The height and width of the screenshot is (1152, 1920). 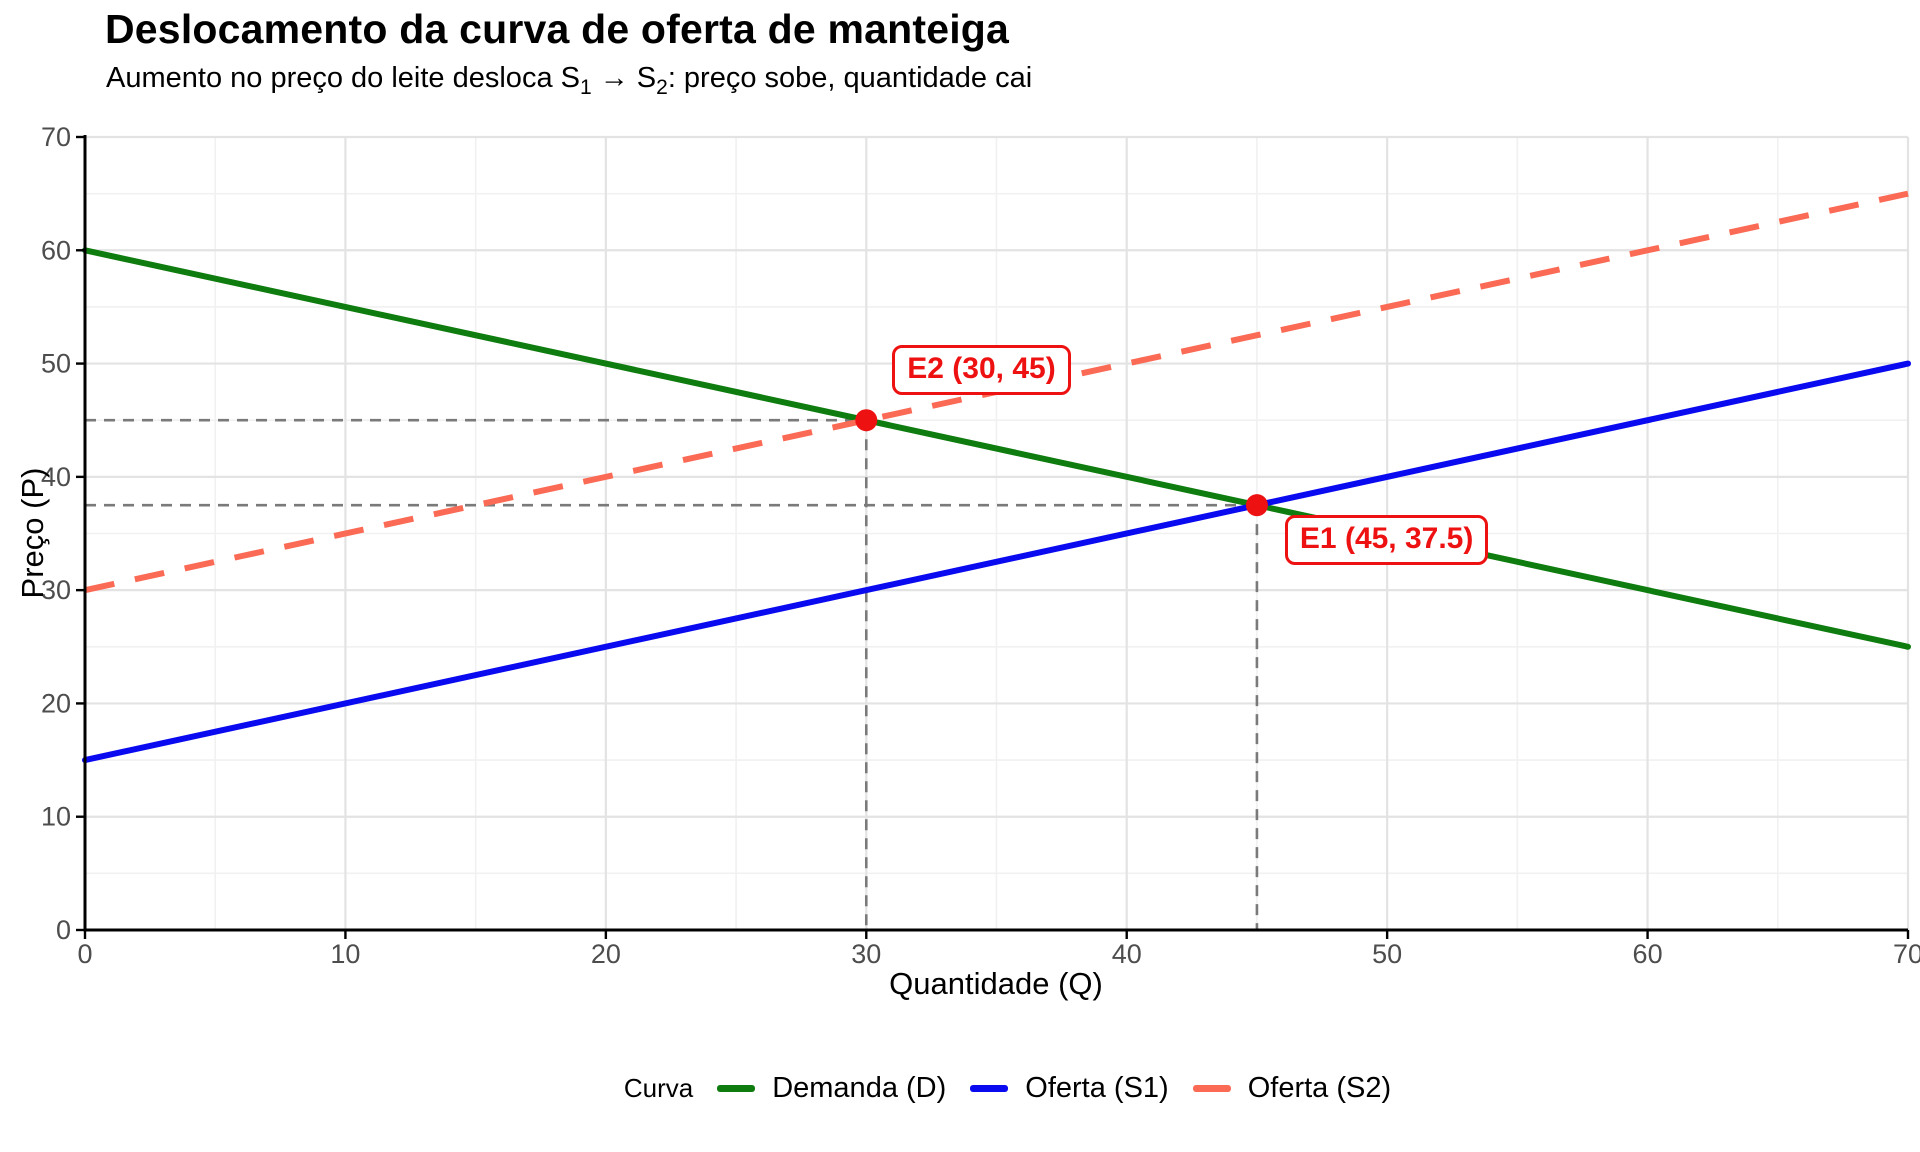 I want to click on annotation-label-e1: E1 (45, 37.5), so click(x=1386, y=540).